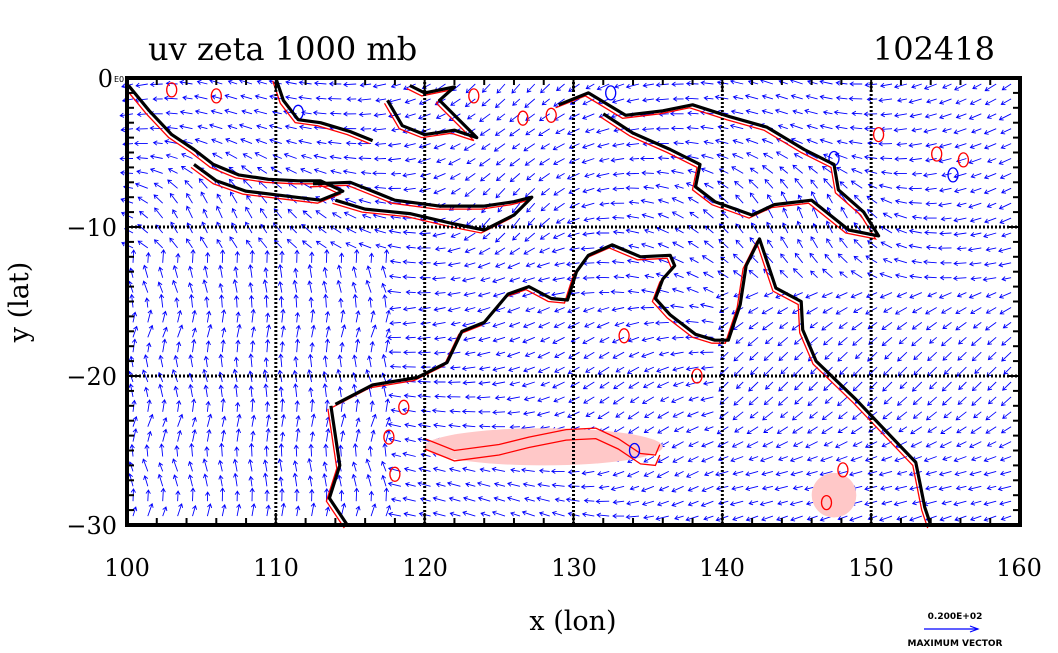 The height and width of the screenshot is (653, 1058). Describe the element at coordinates (974, 629) in the screenshot. I see `vector-key-arrowhead` at that location.